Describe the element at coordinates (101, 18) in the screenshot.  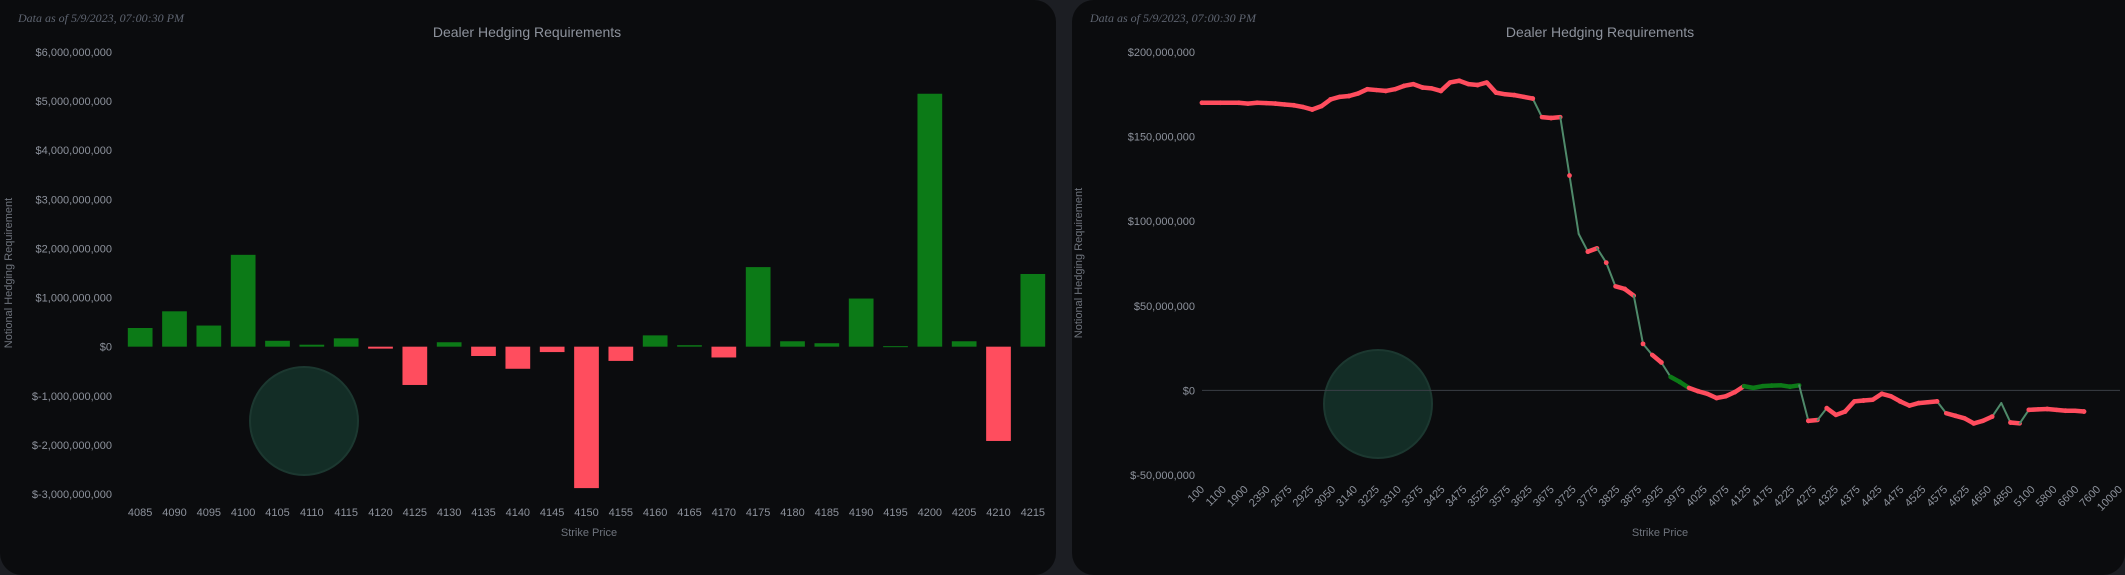
I see `data-timestamp: Data as of 5/9/2023, 07:00:30 PM` at that location.